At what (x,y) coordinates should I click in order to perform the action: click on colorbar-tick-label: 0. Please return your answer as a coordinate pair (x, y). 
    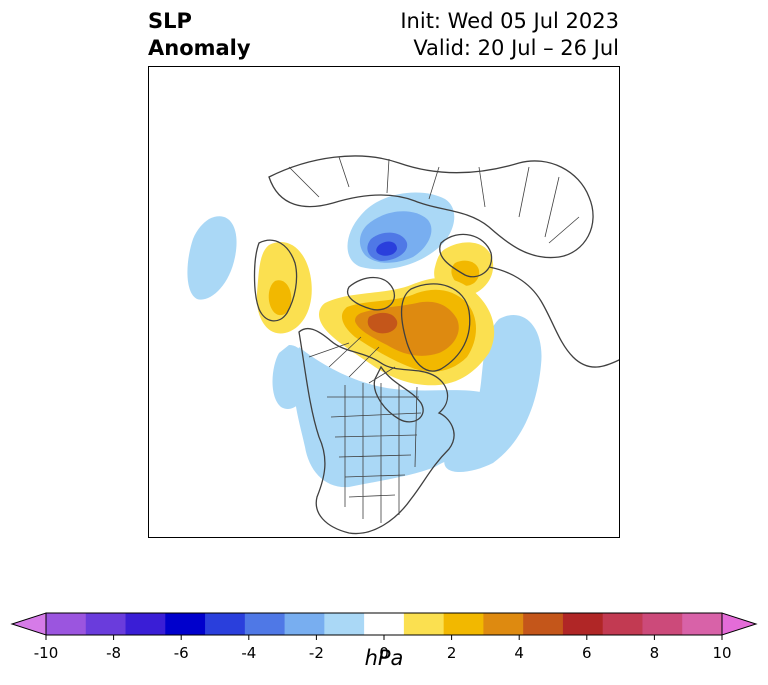
    Looking at the image, I should click on (384, 653).